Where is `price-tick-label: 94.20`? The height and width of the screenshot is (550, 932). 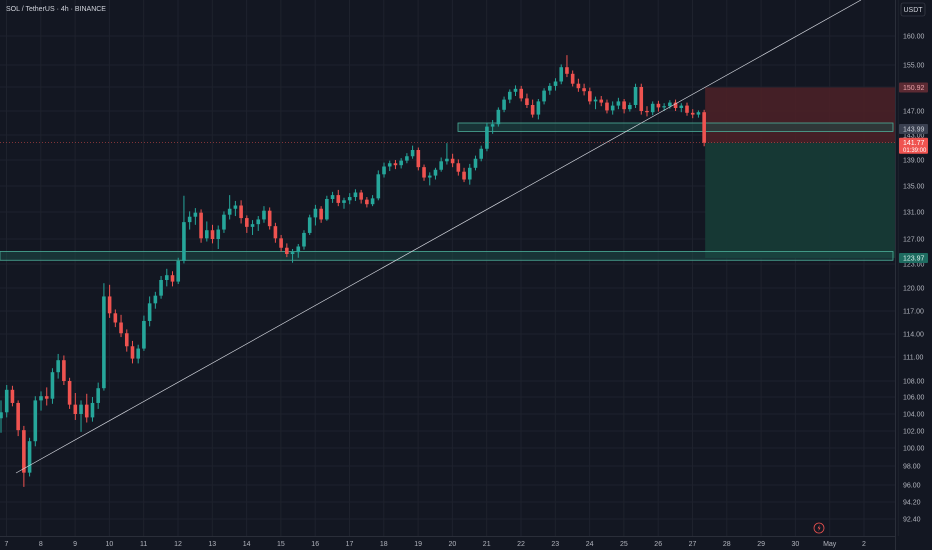
price-tick-label: 94.20 is located at coordinates (912, 503).